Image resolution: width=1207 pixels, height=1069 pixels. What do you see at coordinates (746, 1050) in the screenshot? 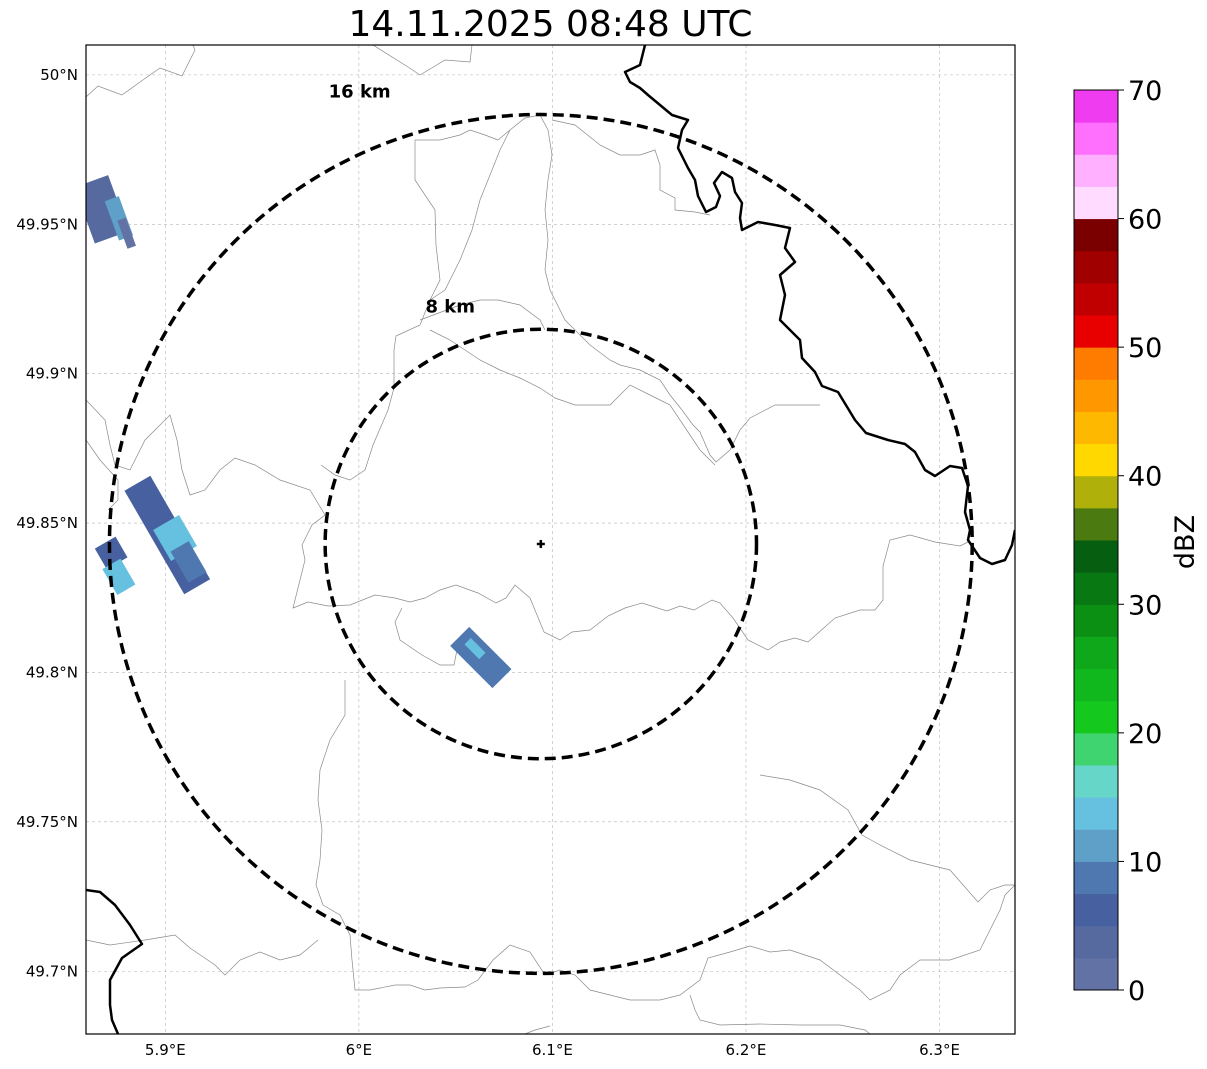
I see `lon-tick-label: 6.2°E` at bounding box center [746, 1050].